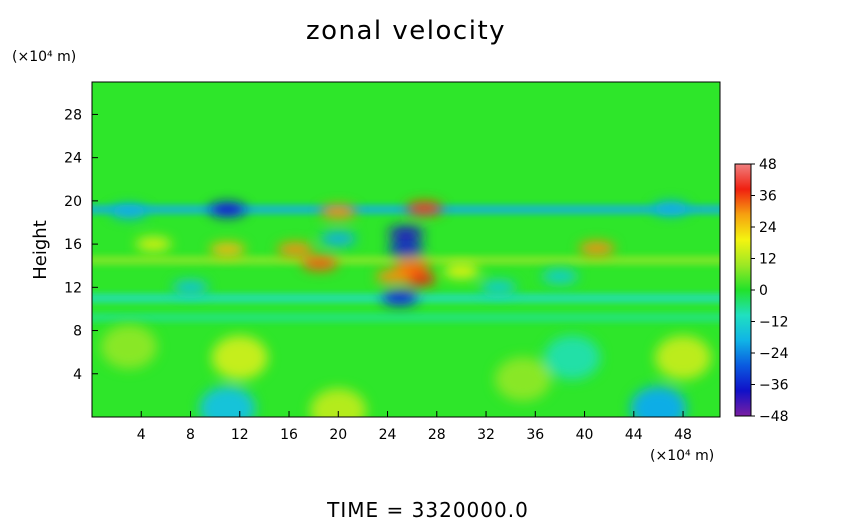 This screenshot has height=519, width=854. Describe the element at coordinates (141, 435) in the screenshot. I see `x-tick-label: 4` at that location.